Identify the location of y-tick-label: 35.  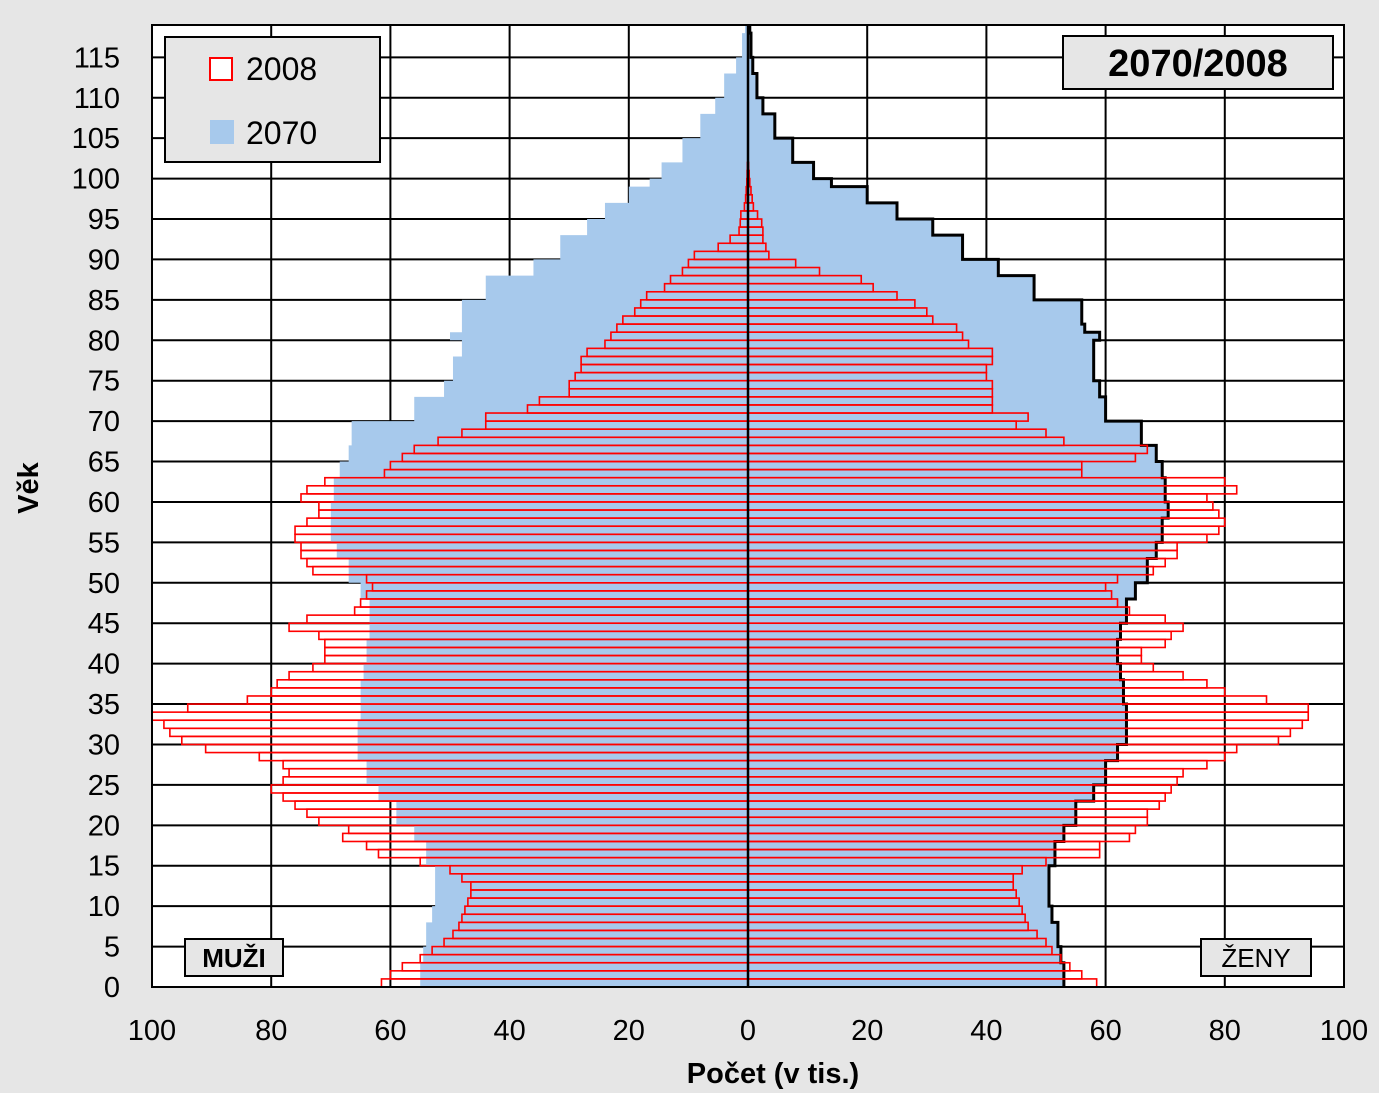
(104, 705).